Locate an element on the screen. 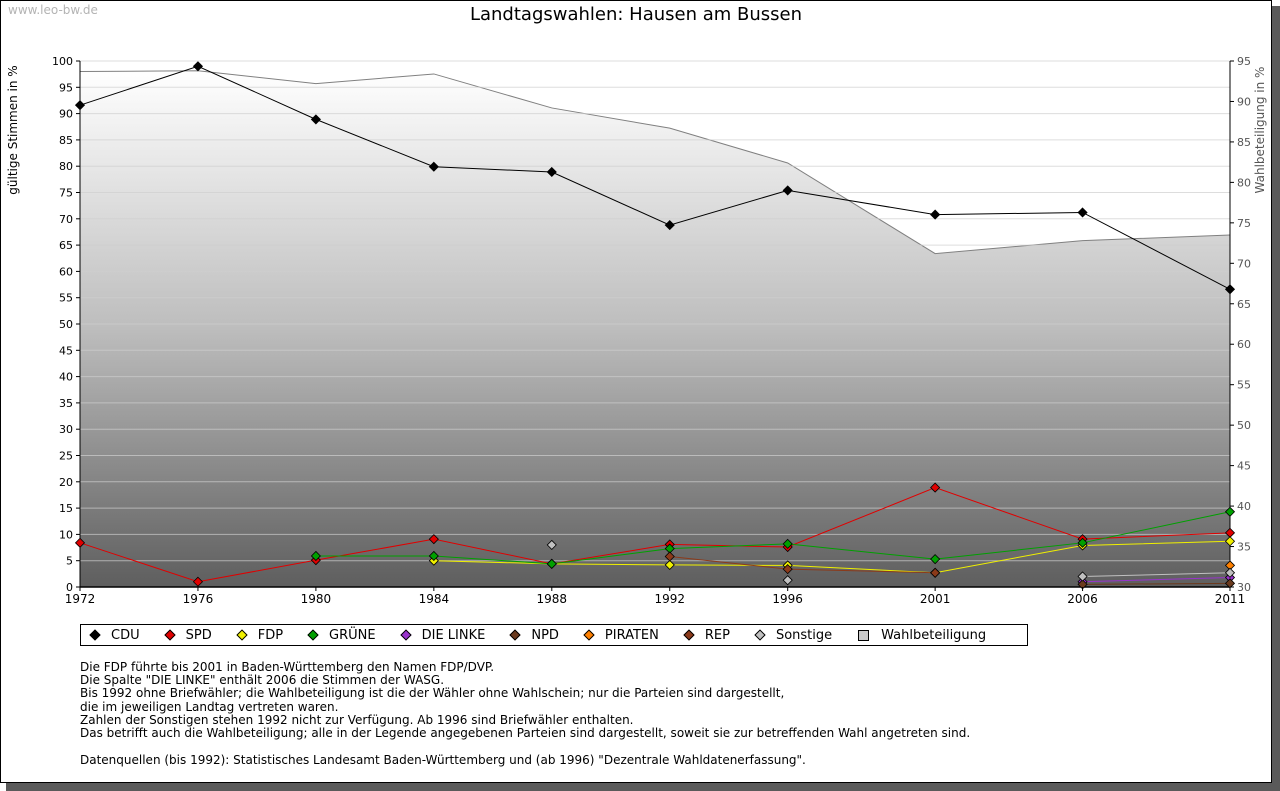  legend-item: Sonstige is located at coordinates (793, 635).